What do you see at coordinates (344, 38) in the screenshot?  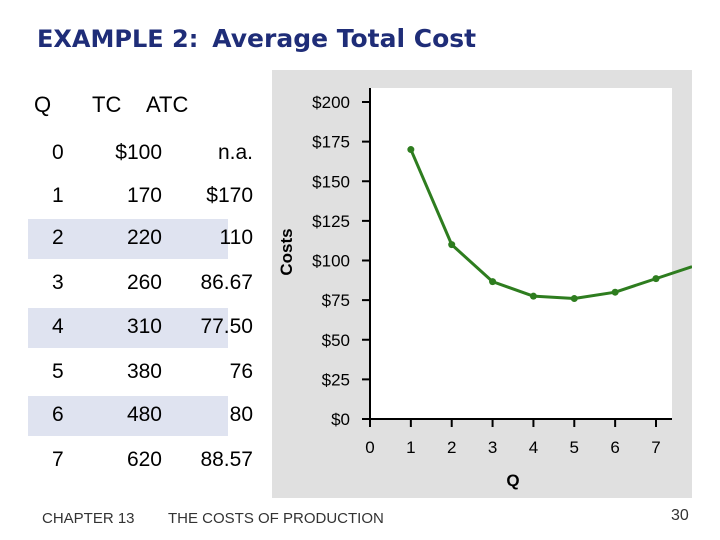 I see `title-main: Average Total Cost` at bounding box center [344, 38].